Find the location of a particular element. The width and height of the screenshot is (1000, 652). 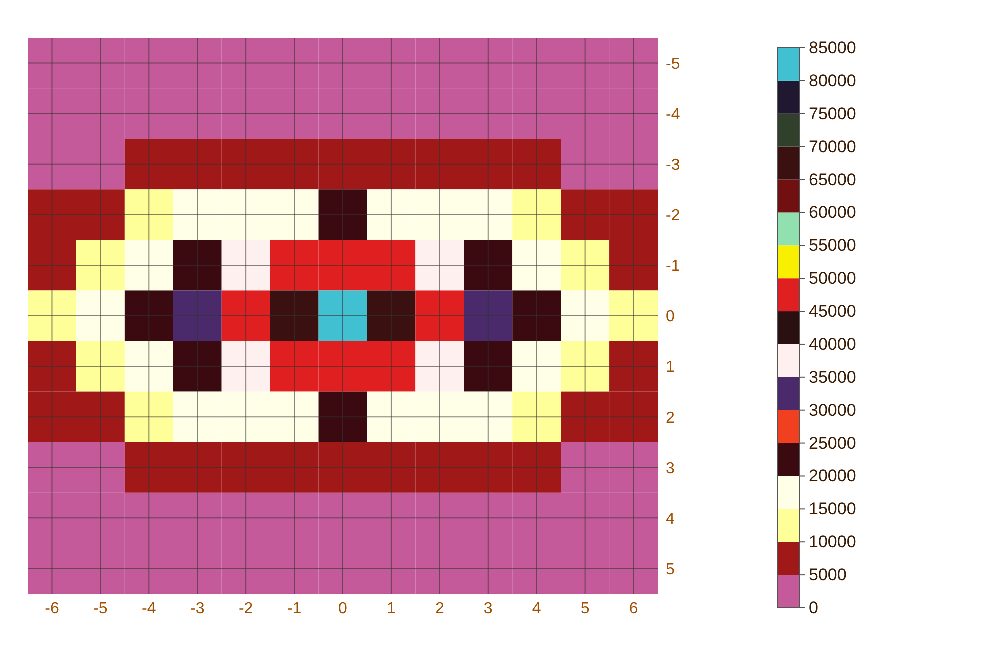

x-tick-label: 5 is located at coordinates (585, 609).